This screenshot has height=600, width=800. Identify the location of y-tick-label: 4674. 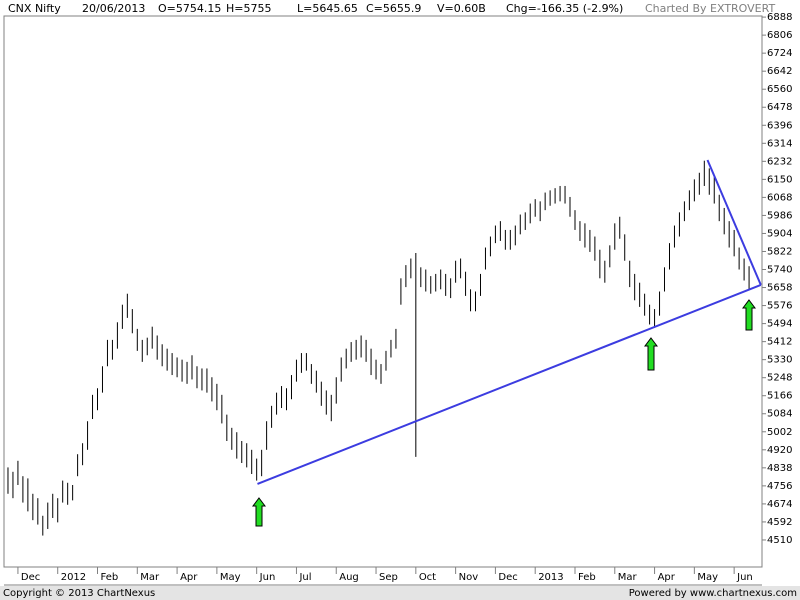
(779, 504).